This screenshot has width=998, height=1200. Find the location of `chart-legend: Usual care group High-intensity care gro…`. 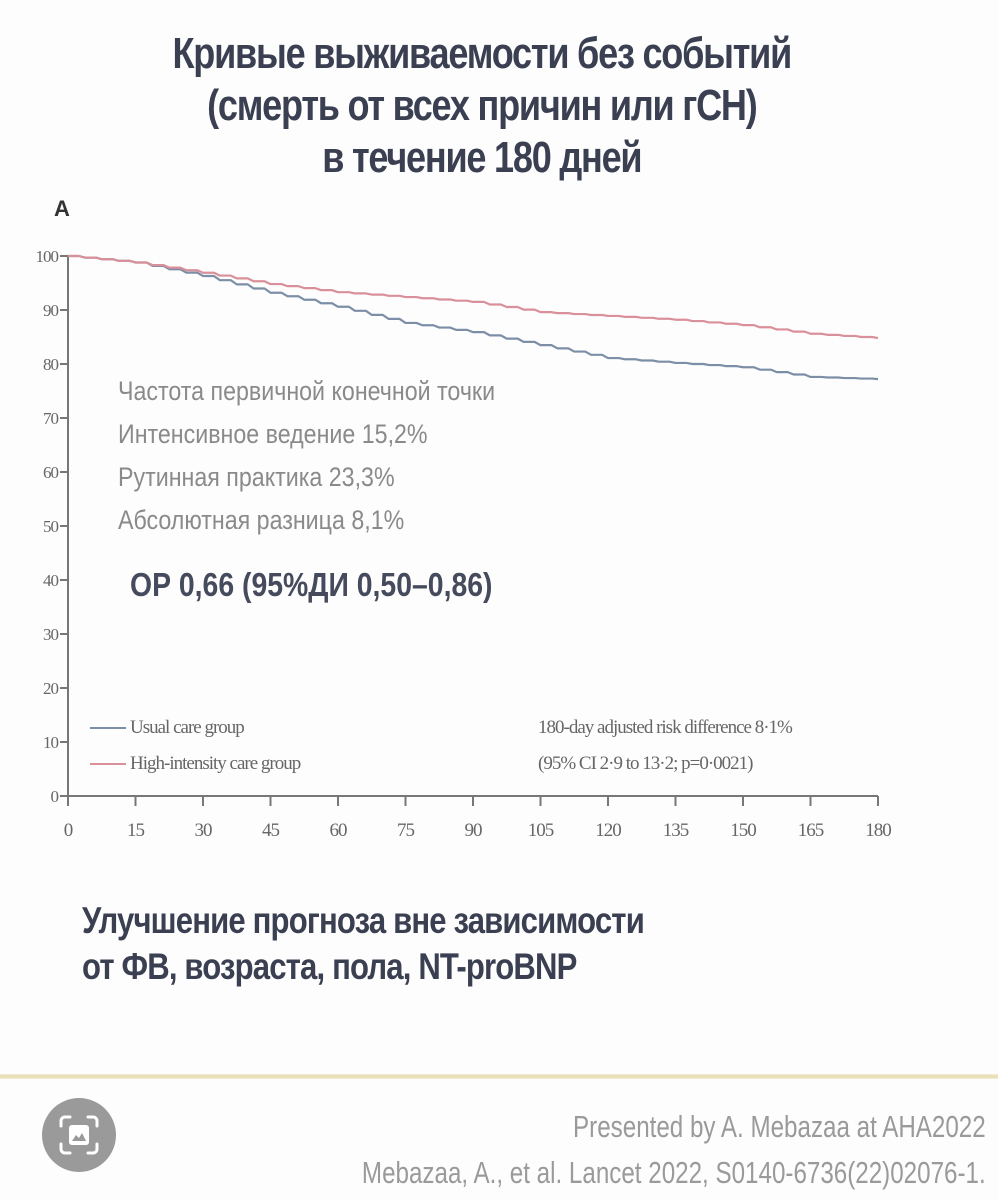

chart-legend: Usual care group High-intensity care gro… is located at coordinates (195, 746).